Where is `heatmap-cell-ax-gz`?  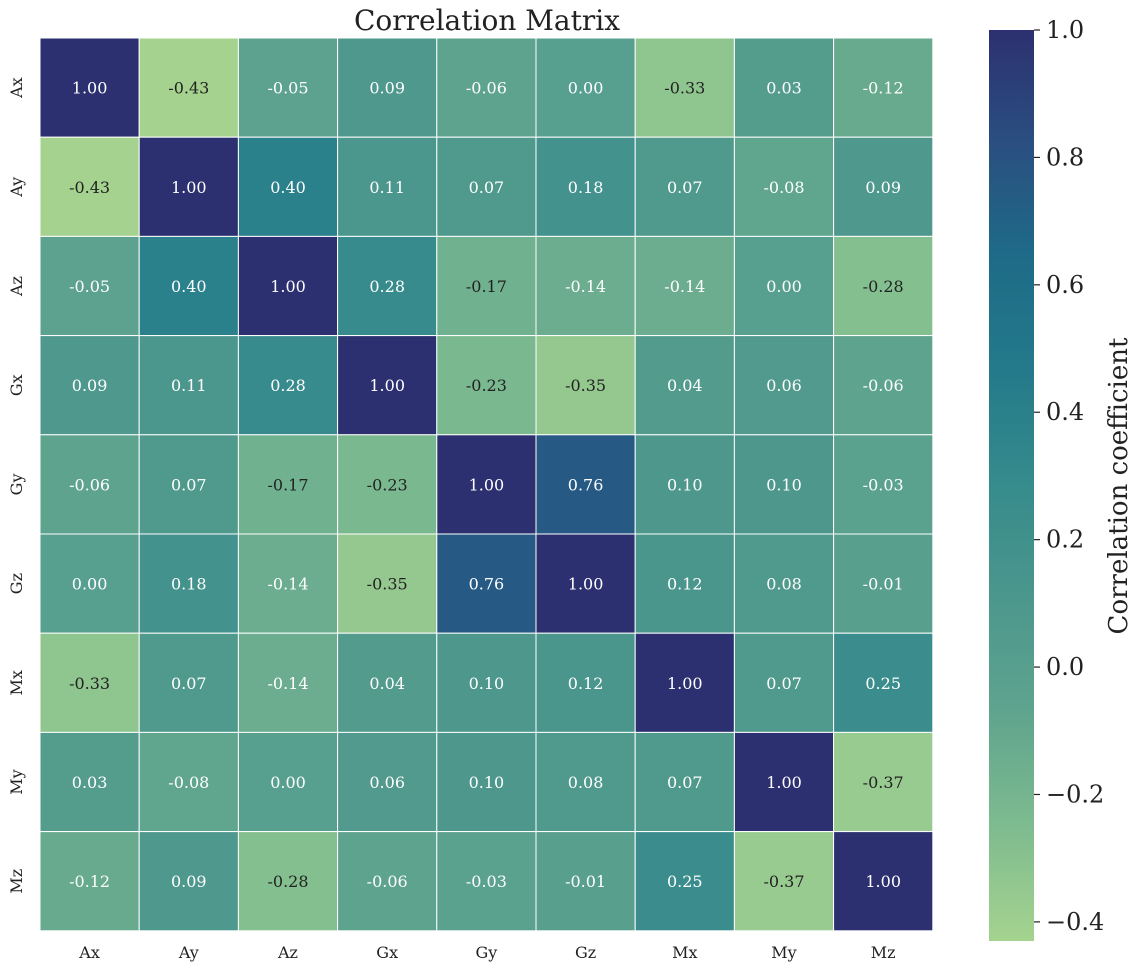 heatmap-cell-ax-gz is located at coordinates (585, 87).